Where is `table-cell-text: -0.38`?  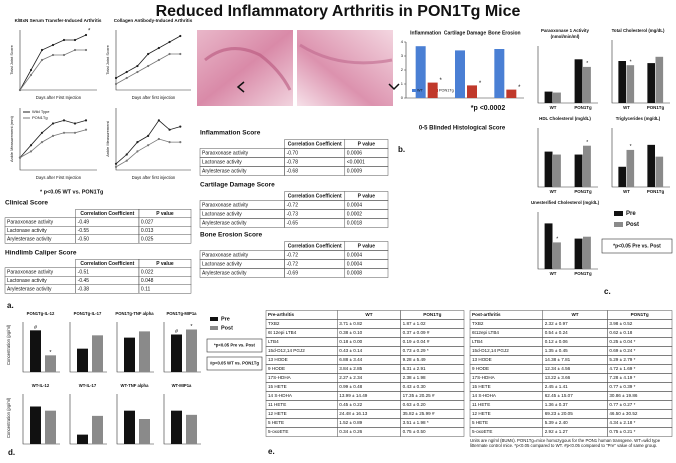
table-cell-text: -0.38 is located at coordinates (84, 289).